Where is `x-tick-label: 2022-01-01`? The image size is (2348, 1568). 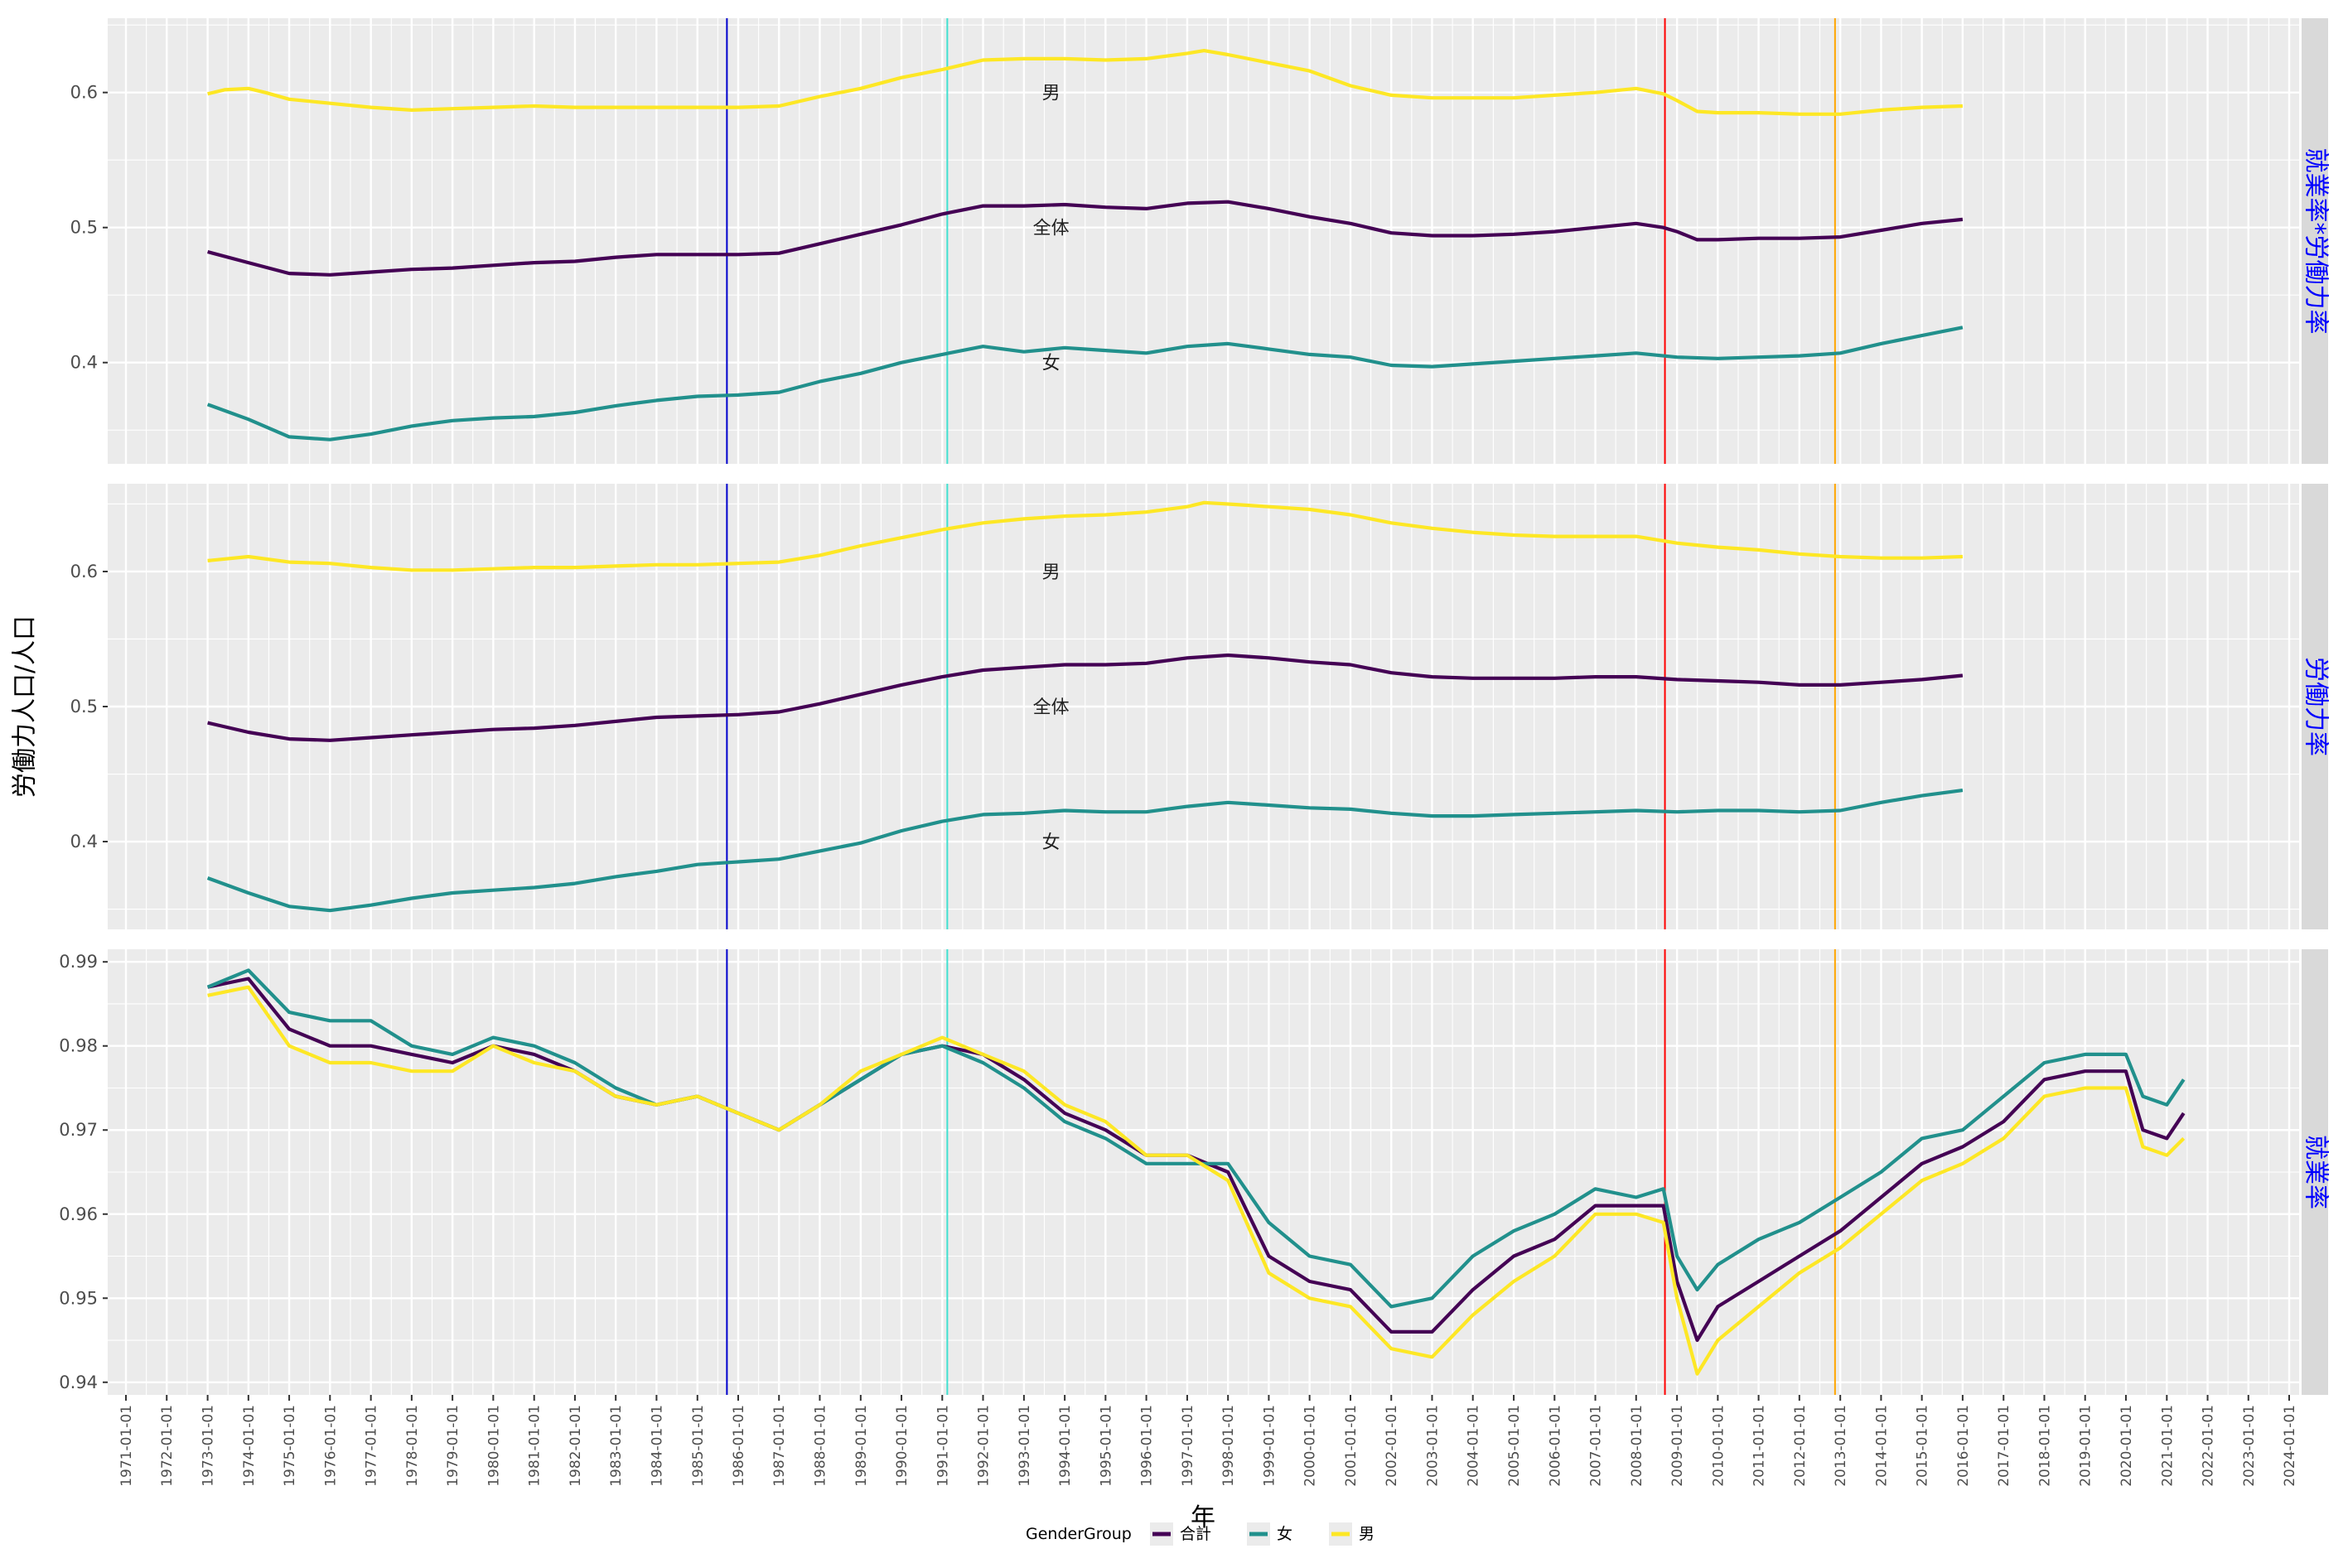 x-tick-label: 2022-01-01 is located at coordinates (2209, 1446).